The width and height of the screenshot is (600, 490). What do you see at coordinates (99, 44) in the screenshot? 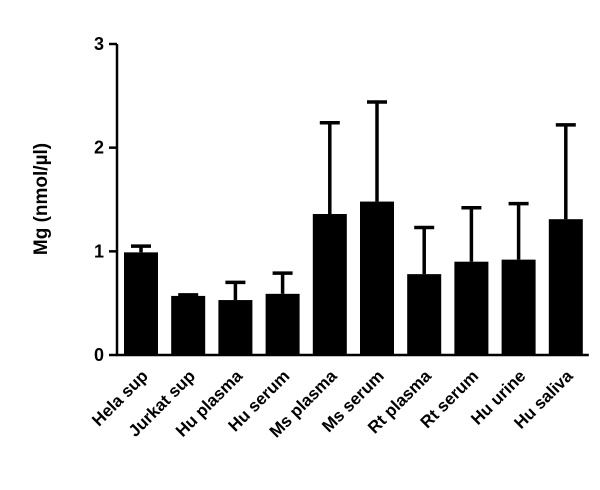
I see `y-tick-label: 3` at bounding box center [99, 44].